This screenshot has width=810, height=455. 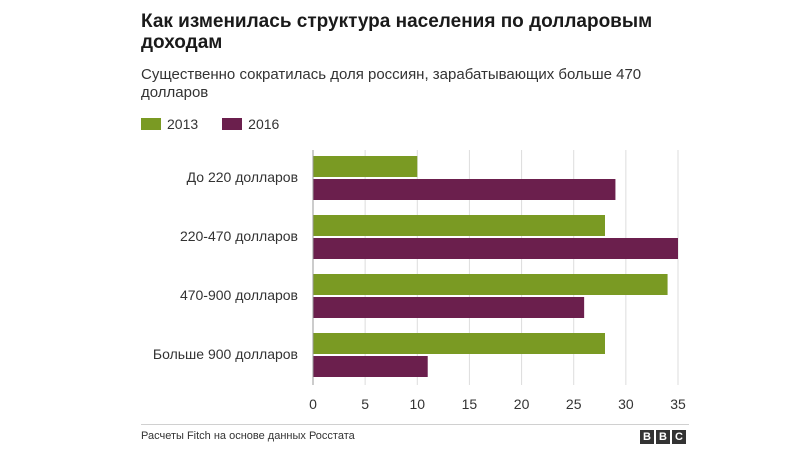 I want to click on bbc-logo: B B C, so click(x=663, y=437).